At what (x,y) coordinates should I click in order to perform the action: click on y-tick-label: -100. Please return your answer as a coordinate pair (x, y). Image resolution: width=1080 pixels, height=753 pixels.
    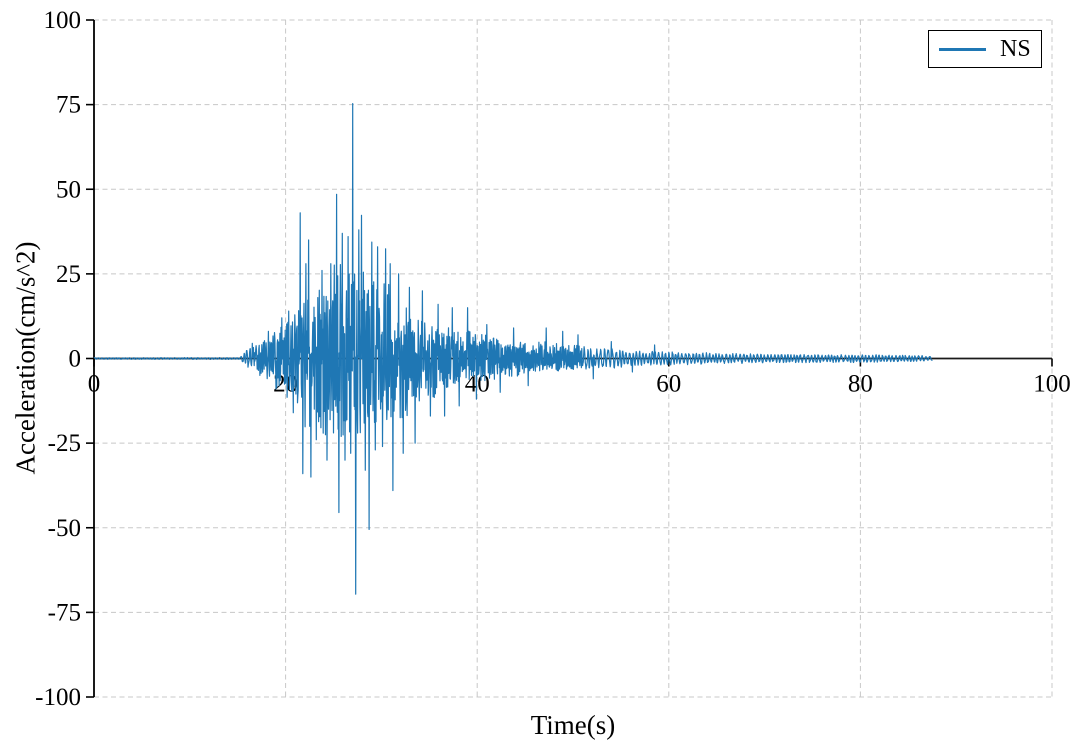
    Looking at the image, I should click on (58, 697).